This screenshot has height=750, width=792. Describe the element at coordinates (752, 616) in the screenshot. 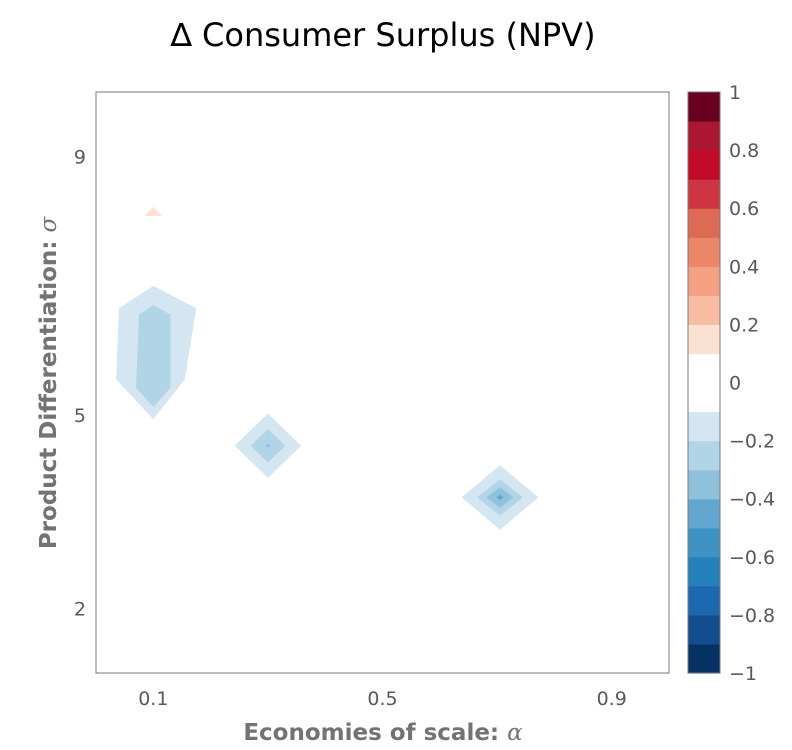

I see `colorbar-tick-label: −0.8` at that location.